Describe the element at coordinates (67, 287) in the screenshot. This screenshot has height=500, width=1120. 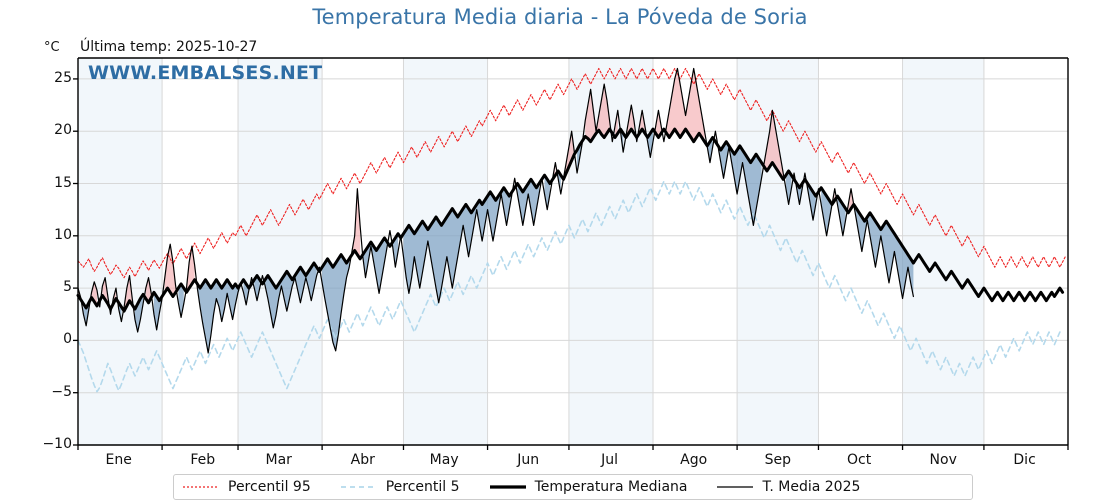
I see `y-tick-label: 5` at that location.